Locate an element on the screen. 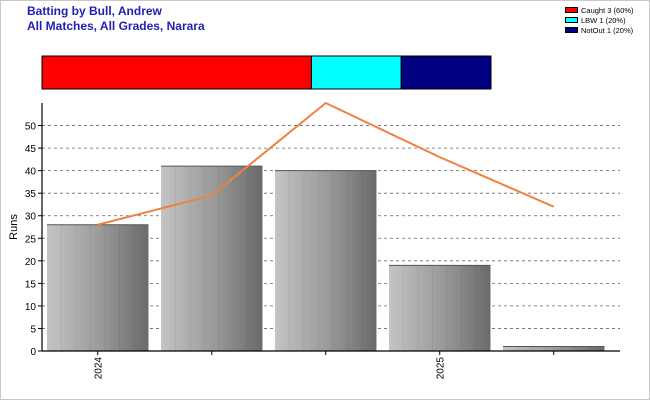 The height and width of the screenshot is (400, 650). y-tick-label: 10 is located at coordinates (31, 307).